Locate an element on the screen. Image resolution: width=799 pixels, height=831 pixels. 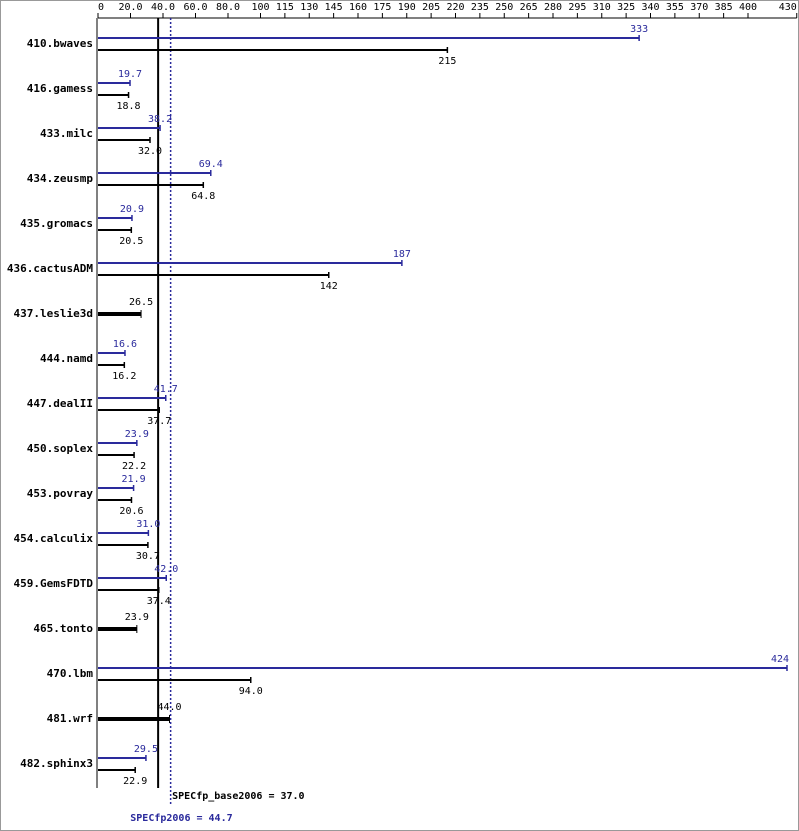
category-label: 465.tonto is located at coordinates (63, 628).